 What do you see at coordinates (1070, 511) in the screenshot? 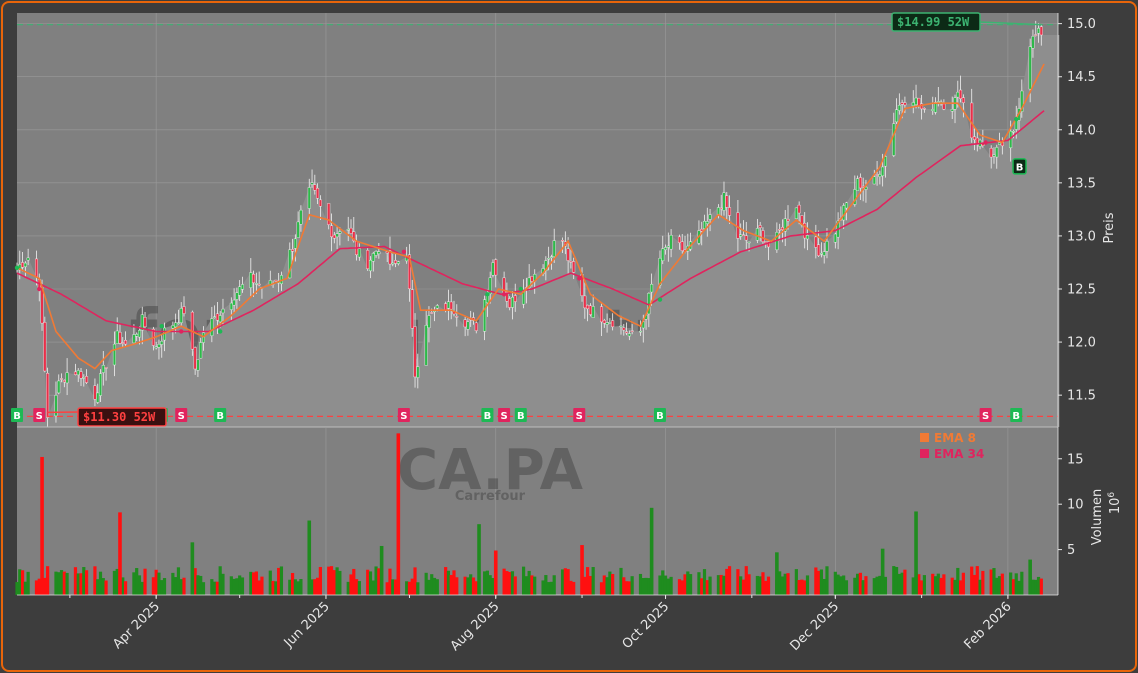
I see `volume-y-axis: 5 10 15` at bounding box center [1070, 511].